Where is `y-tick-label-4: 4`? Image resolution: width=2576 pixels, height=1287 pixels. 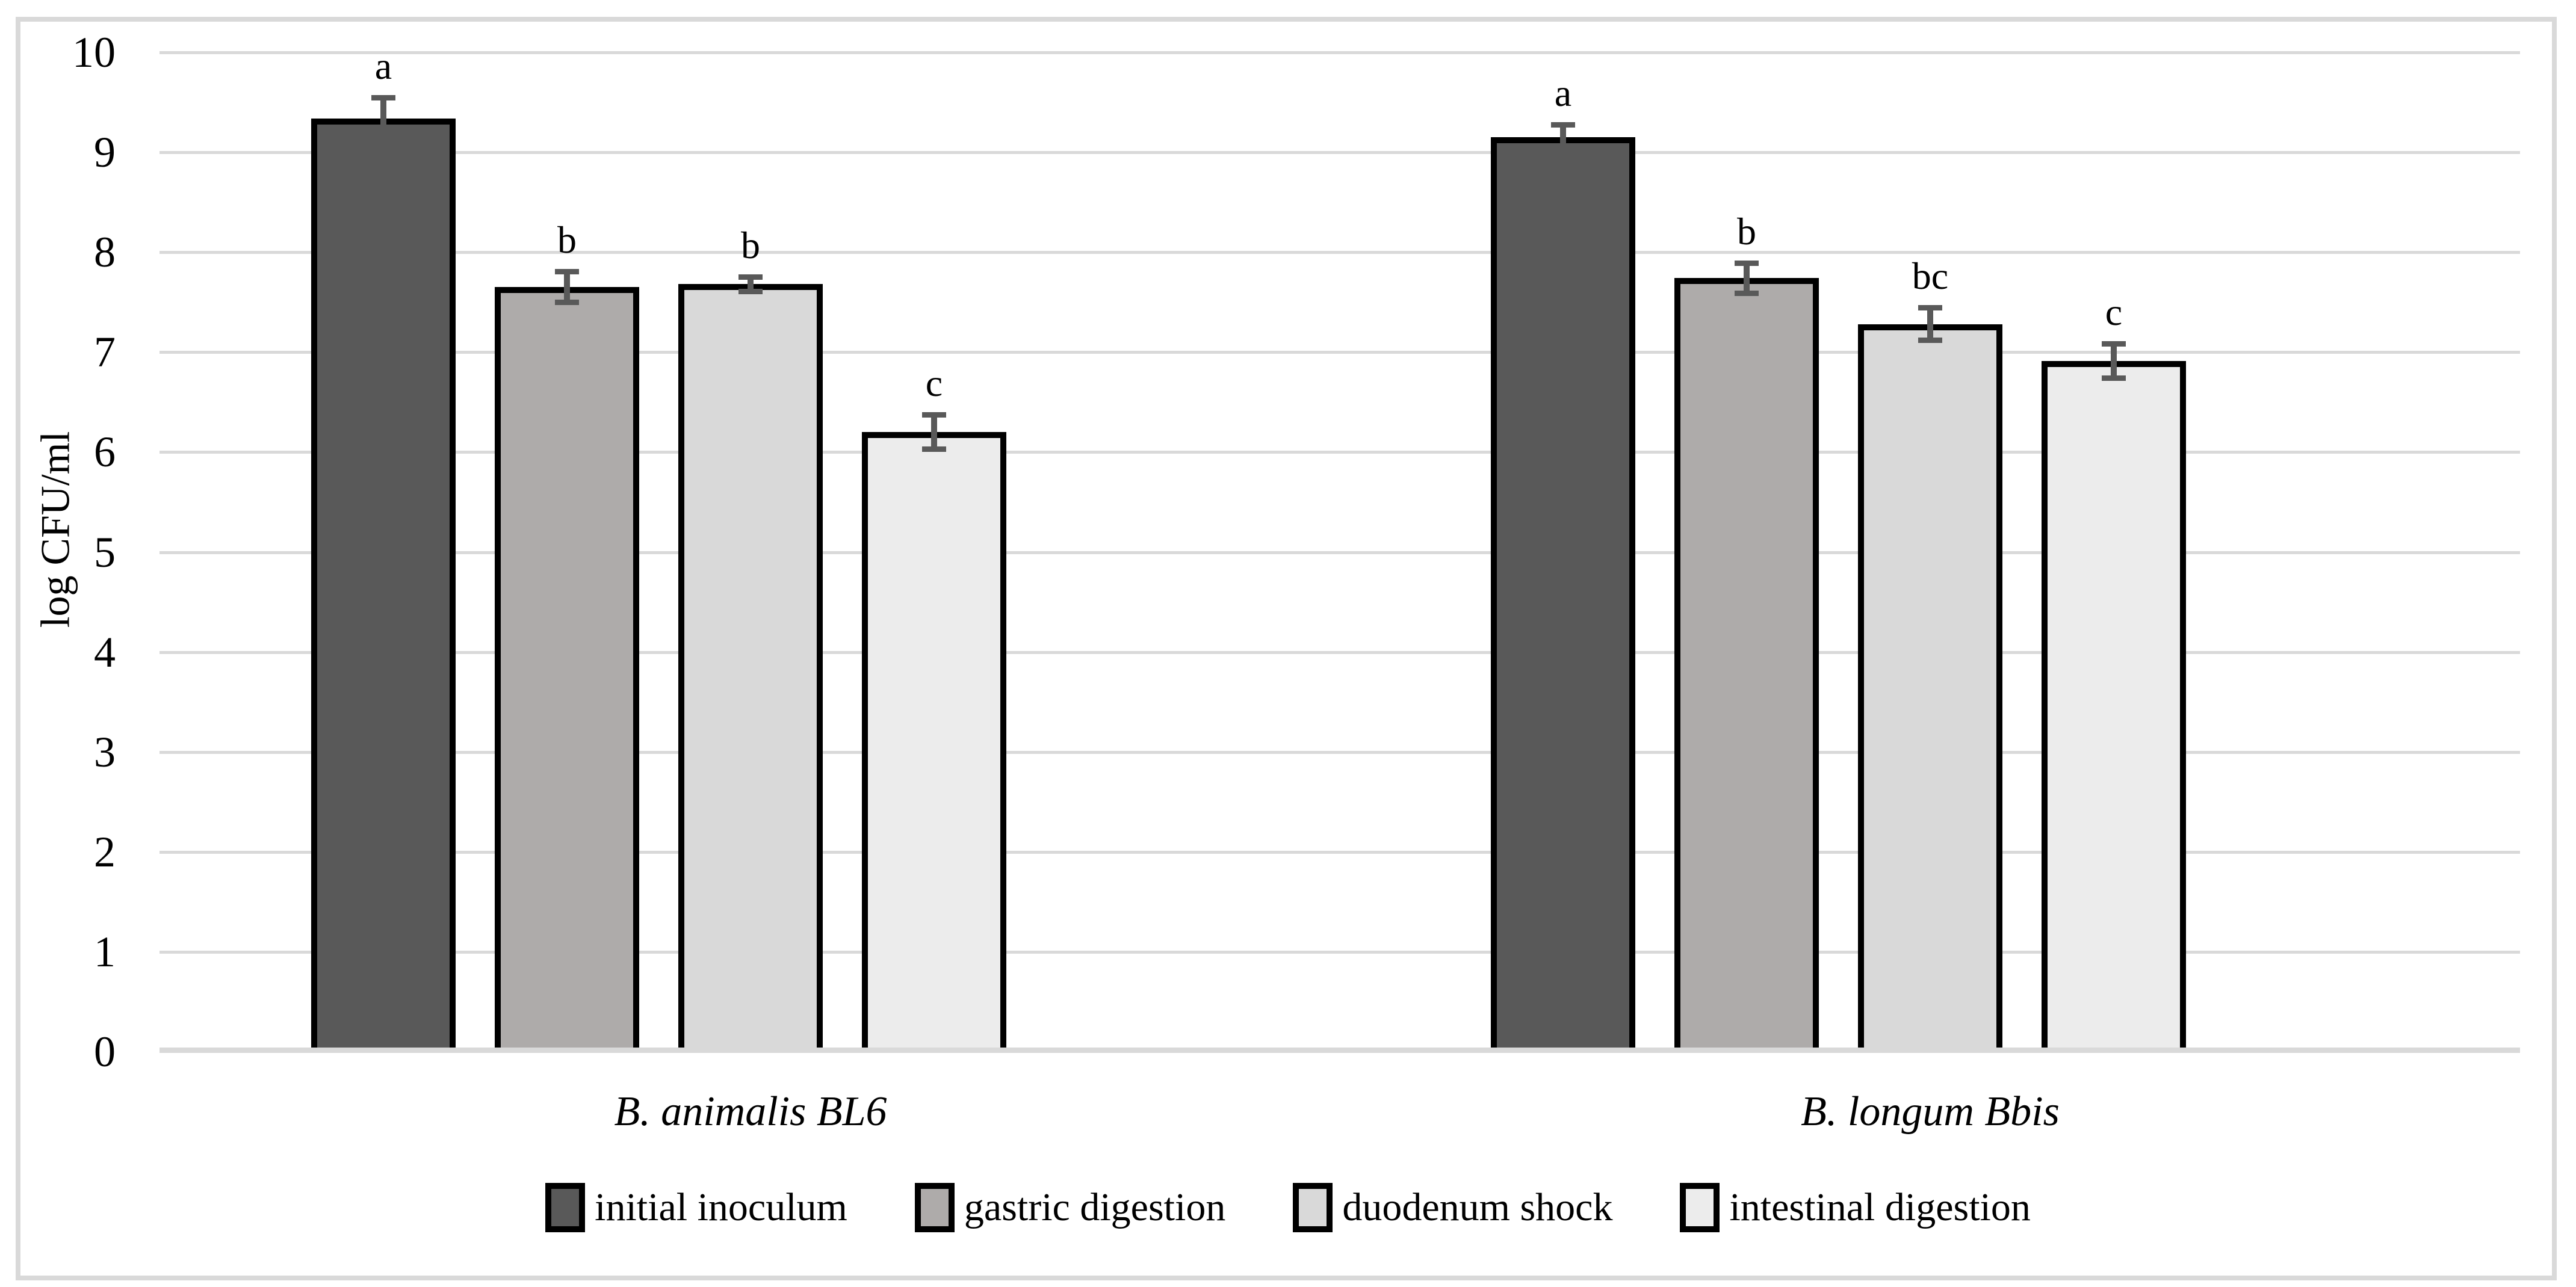 y-tick-label-4: 4 is located at coordinates (105, 652).